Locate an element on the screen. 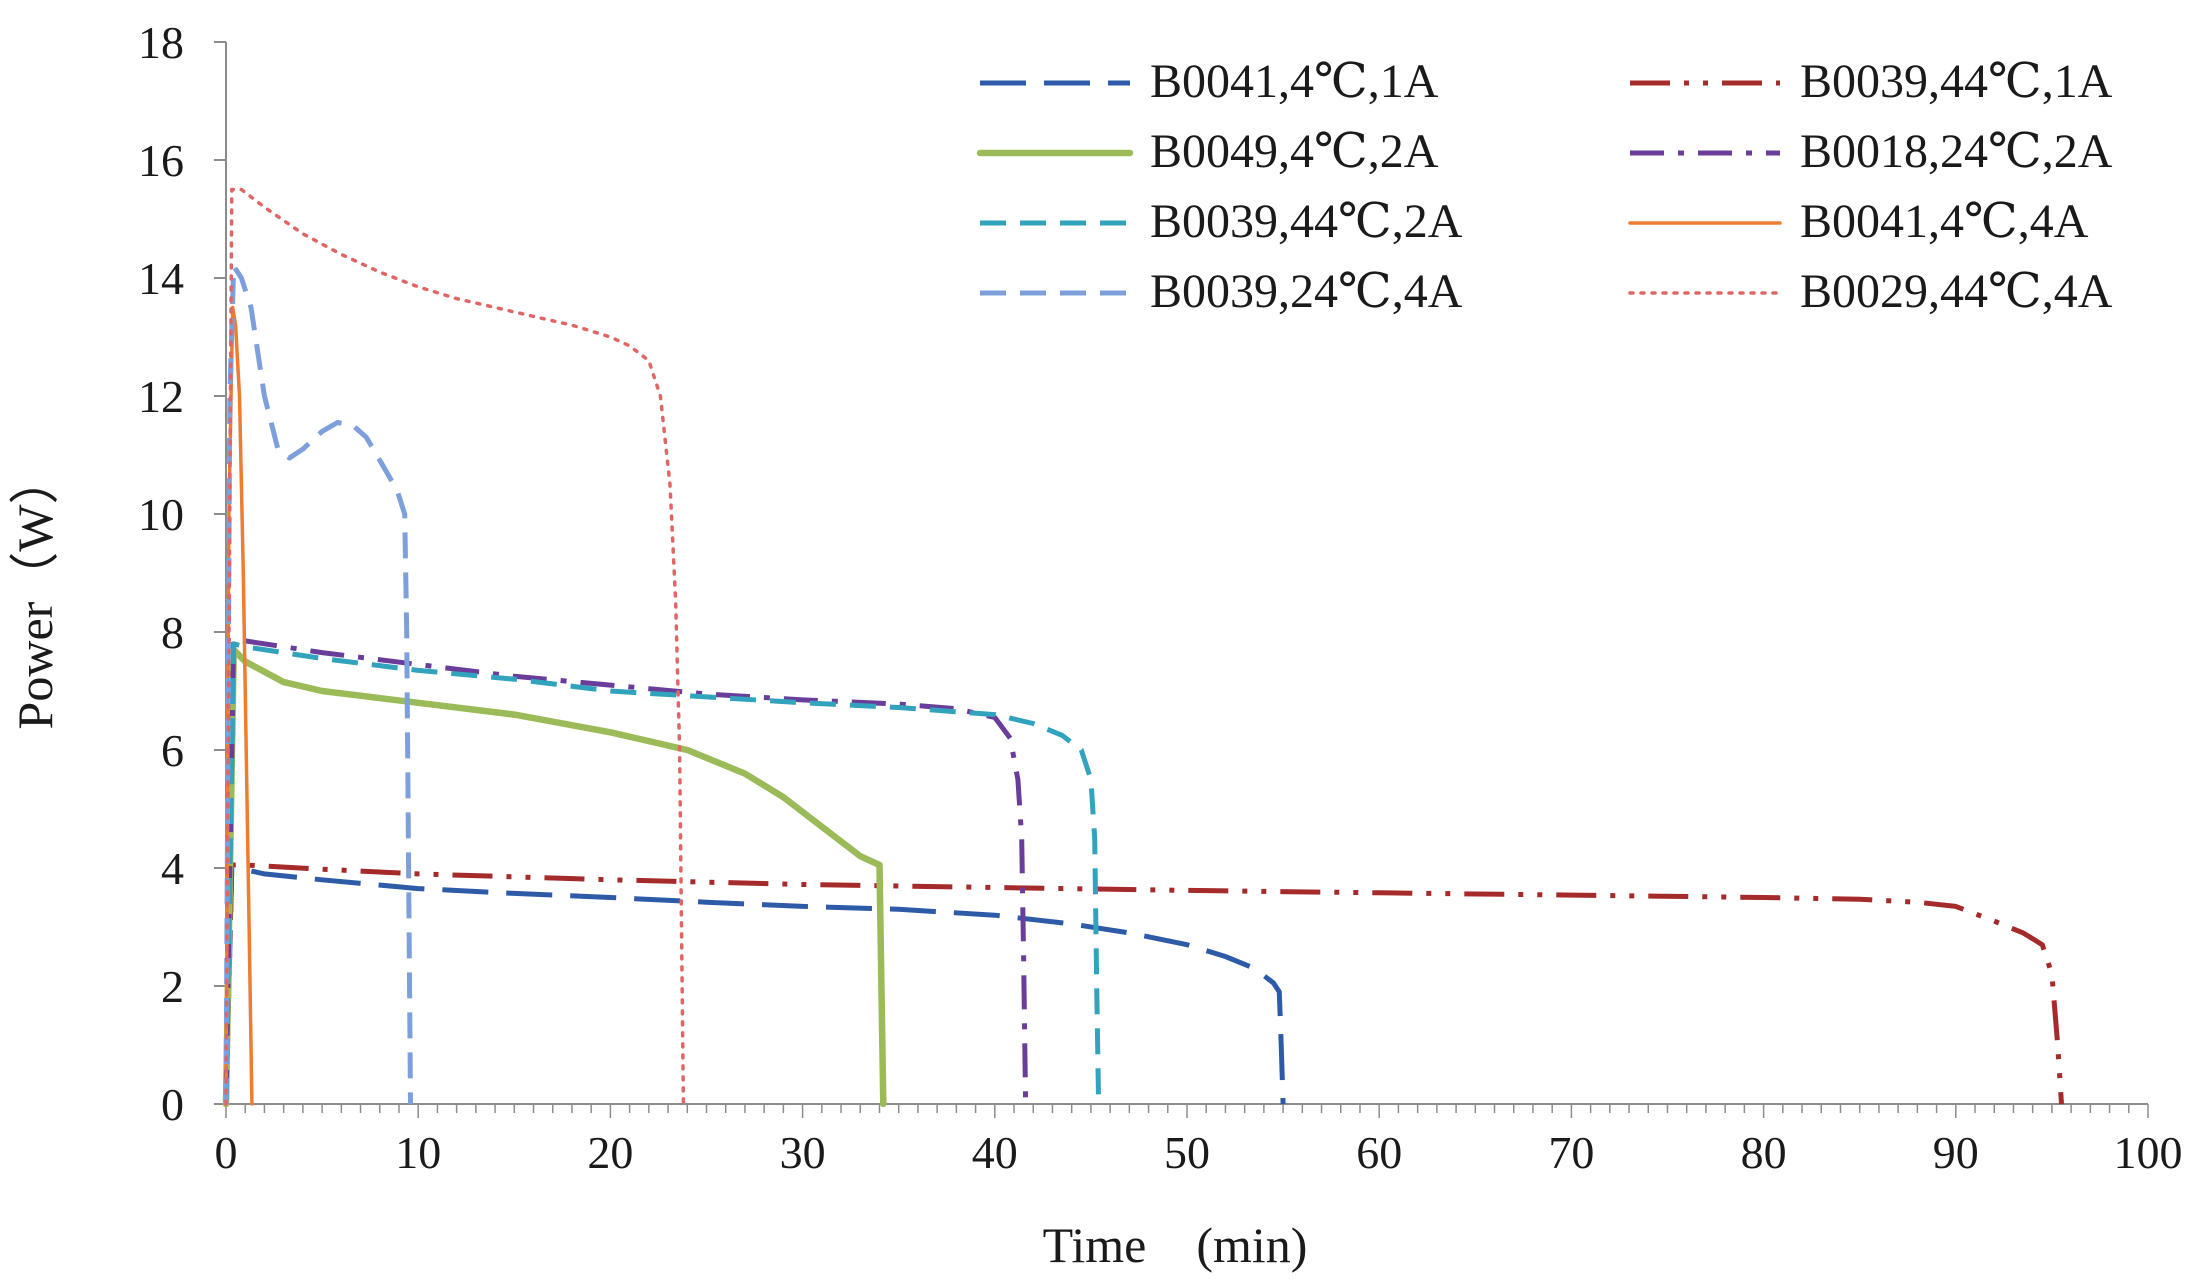 This screenshot has width=2197, height=1286. x-tick-label: 100 is located at coordinates (2148, 1152).